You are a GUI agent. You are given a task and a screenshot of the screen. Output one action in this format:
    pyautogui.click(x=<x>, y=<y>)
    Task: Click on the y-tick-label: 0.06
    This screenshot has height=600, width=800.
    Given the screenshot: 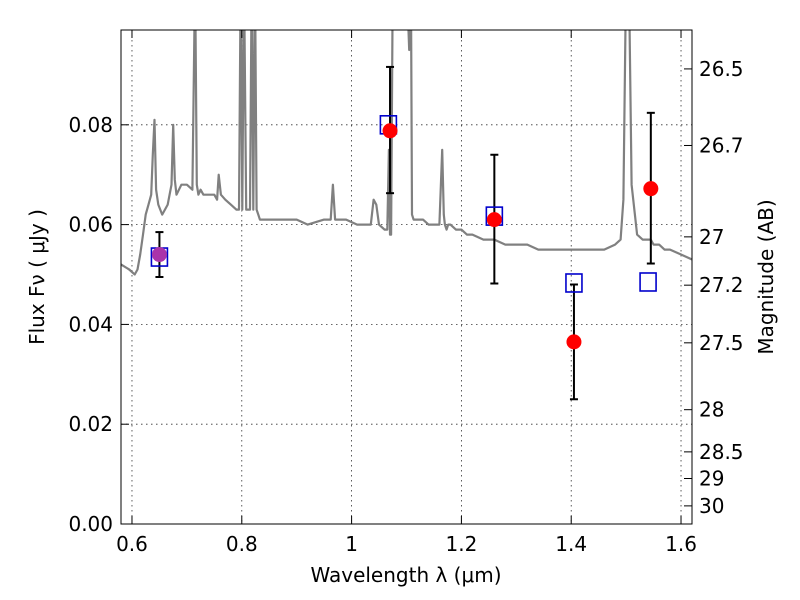 What is the action you would take?
    pyautogui.click(x=90, y=225)
    